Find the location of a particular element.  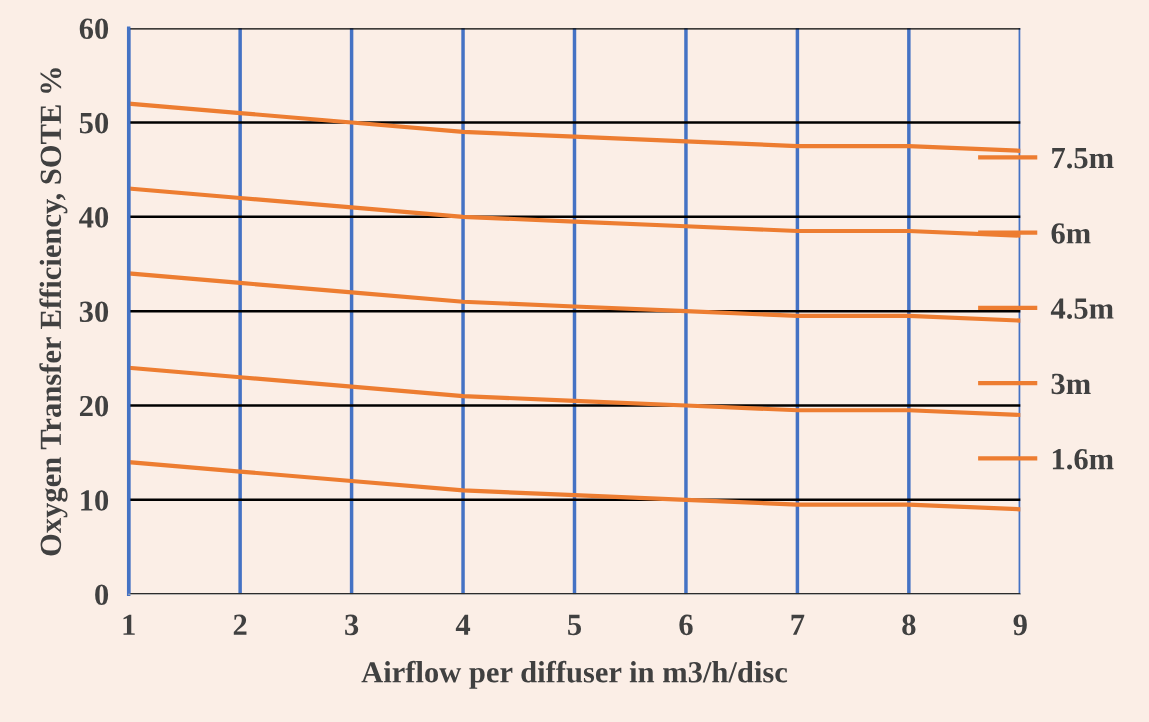

legend-label: 6m is located at coordinates (1071, 233).